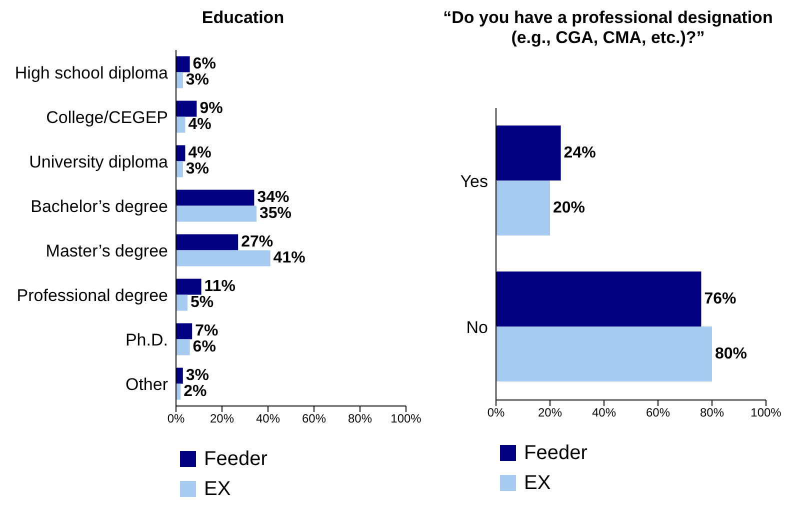 The width and height of the screenshot is (798, 514). I want to click on data-label: 7%, so click(206, 331).